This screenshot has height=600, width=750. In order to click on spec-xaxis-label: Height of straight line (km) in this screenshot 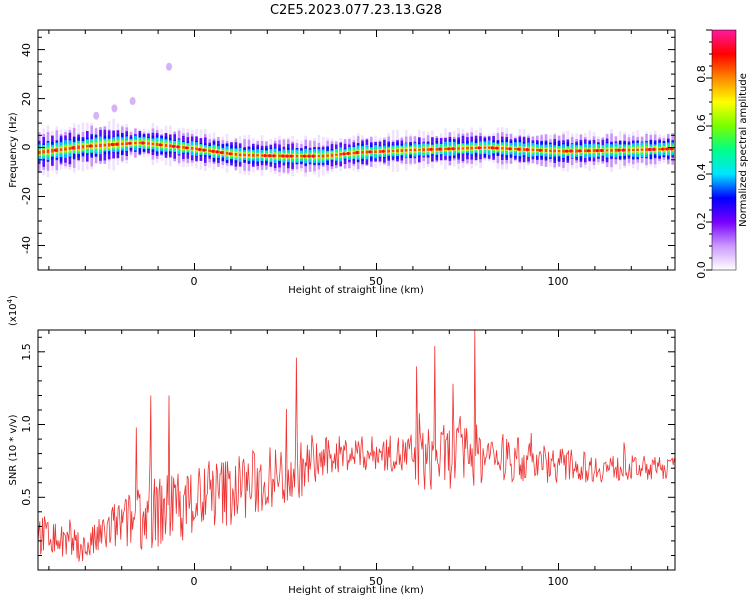, I will do `click(356, 290)`.